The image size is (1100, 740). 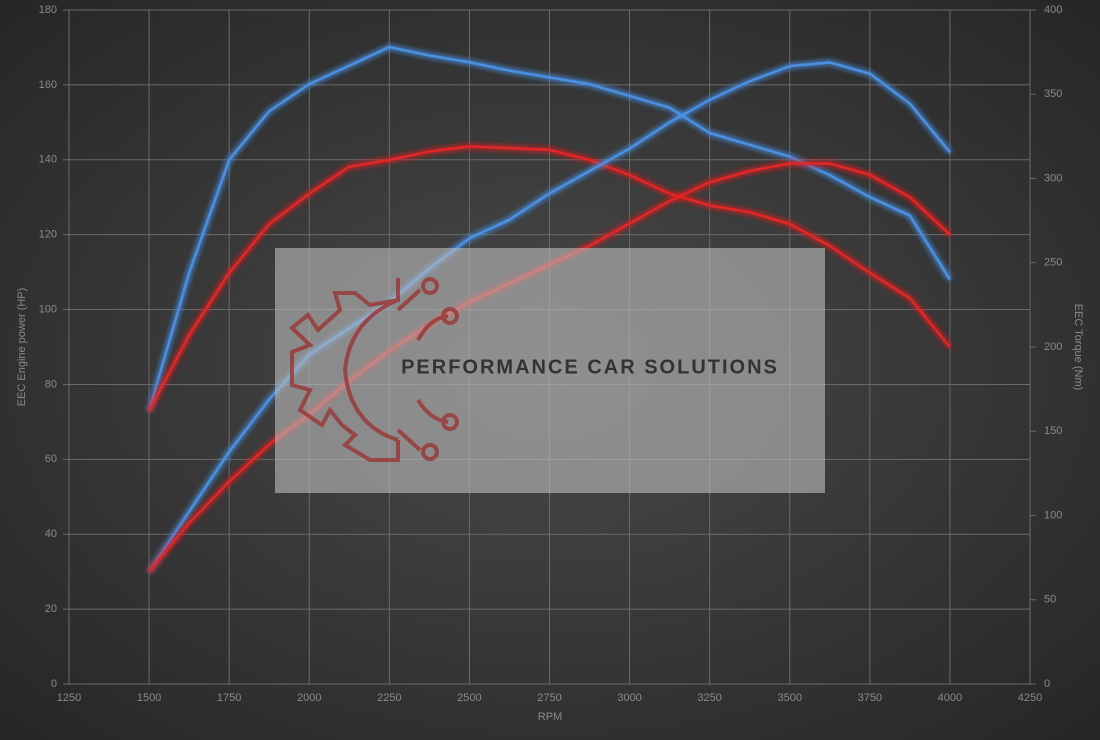 I want to click on y2-tick-label: 300, so click(x=1053, y=178).